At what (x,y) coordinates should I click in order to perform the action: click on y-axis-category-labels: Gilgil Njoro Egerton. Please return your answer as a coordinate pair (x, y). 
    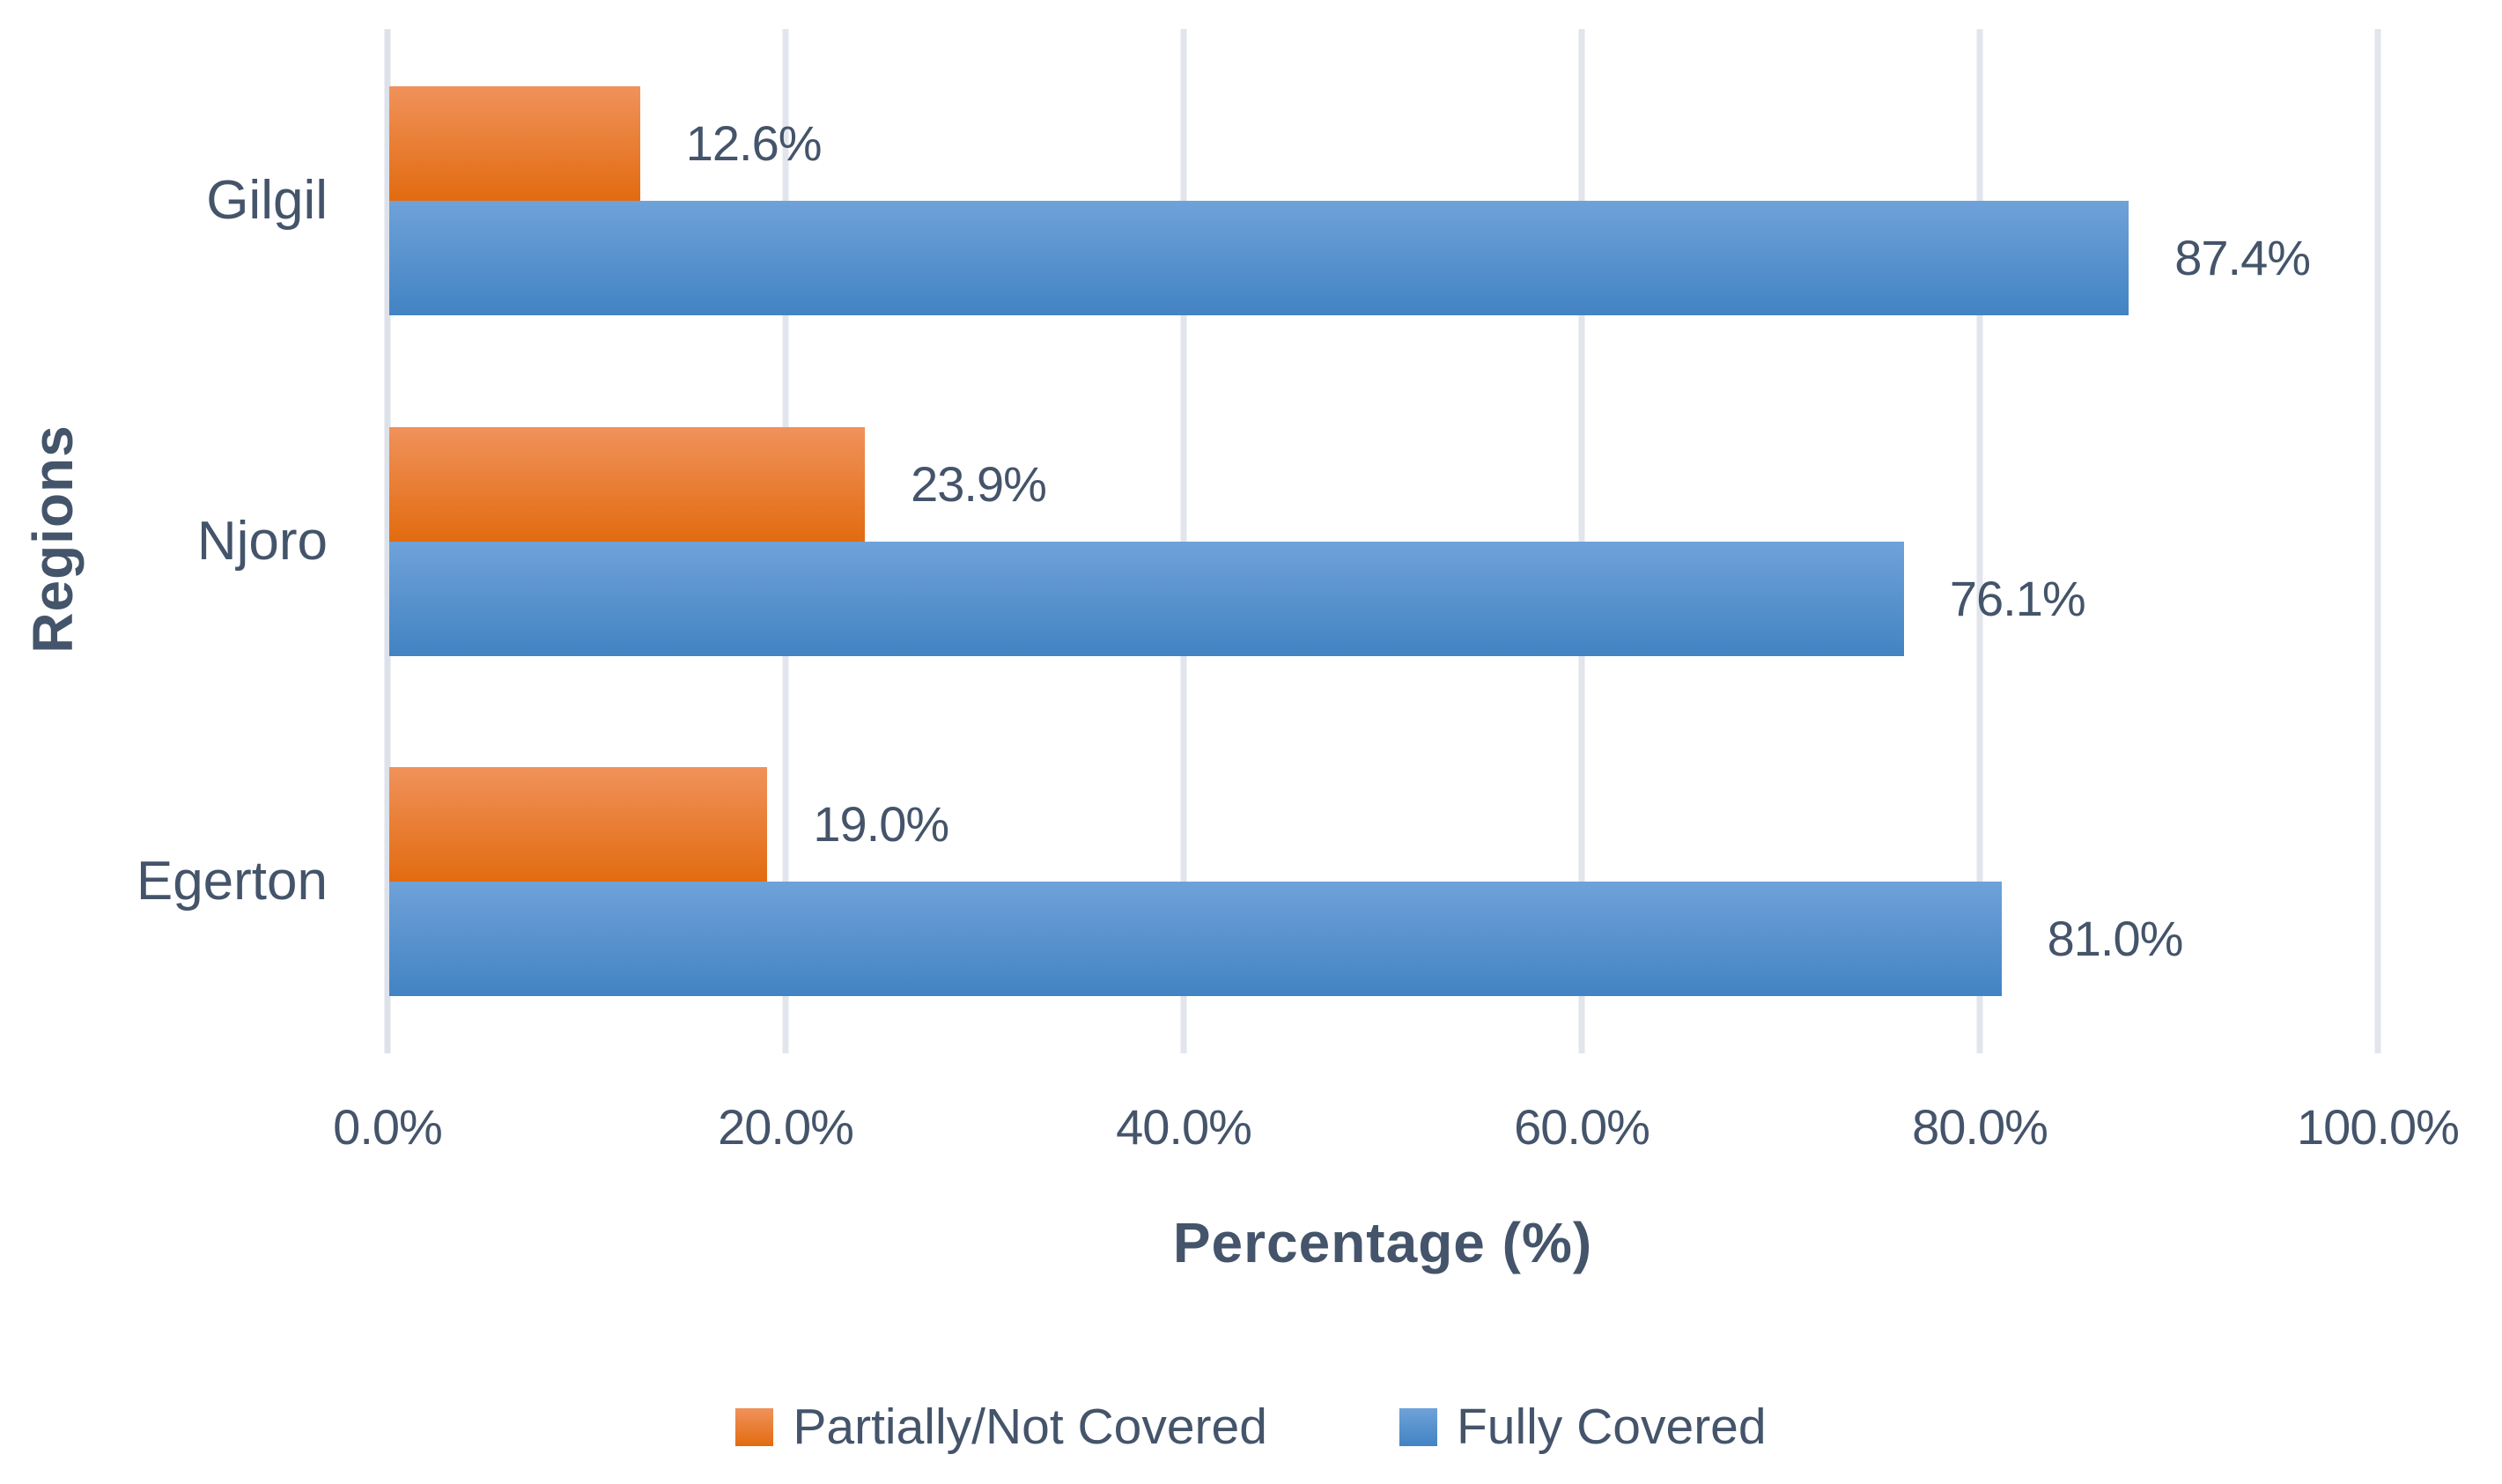
    Looking at the image, I should click on (164, 541).